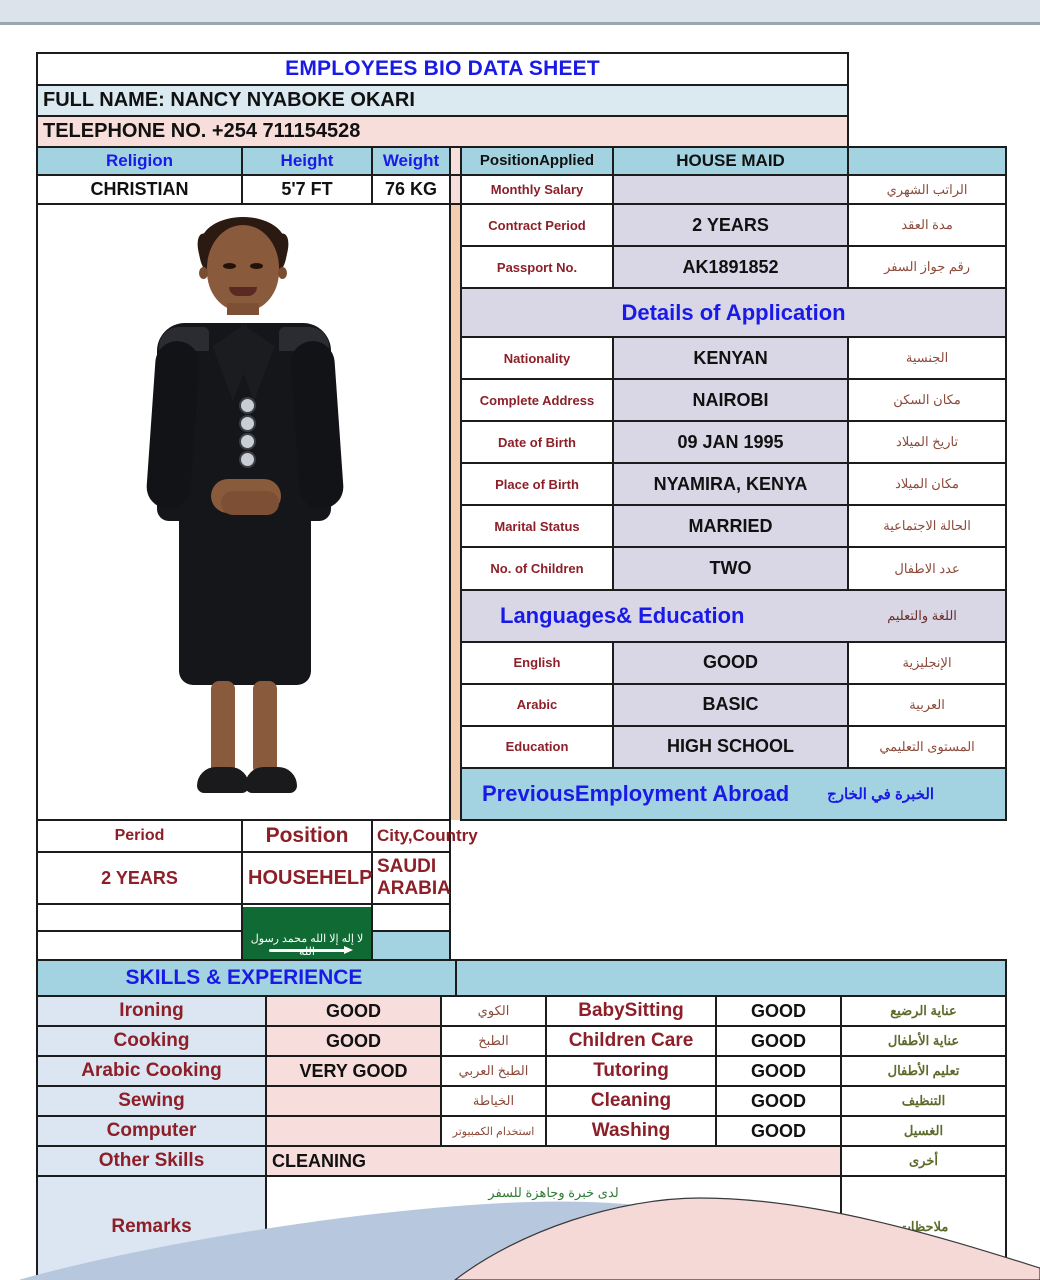 Image resolution: width=1040 pixels, height=1280 pixels. I want to click on details-section-title: Details of Application, so click(733, 312).